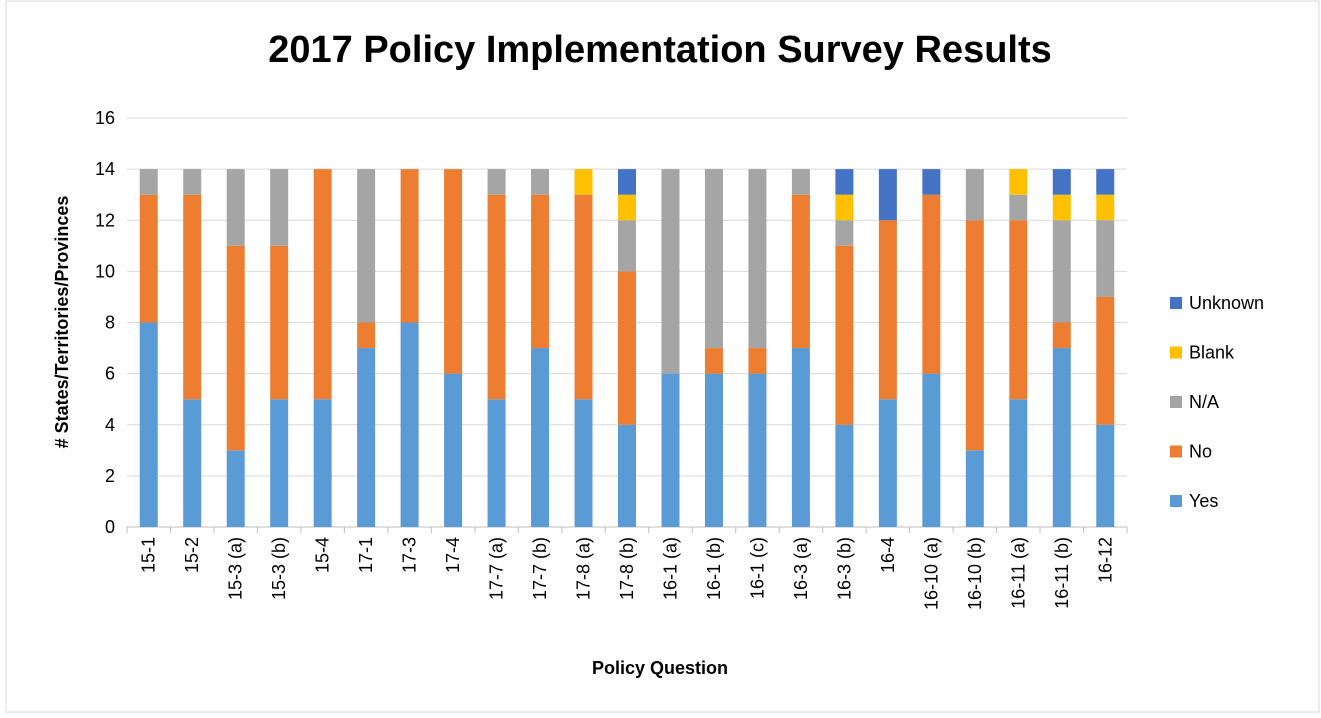  What do you see at coordinates (844, 568) in the screenshot?
I see `x-tick-label: 16-3 (b)` at bounding box center [844, 568].